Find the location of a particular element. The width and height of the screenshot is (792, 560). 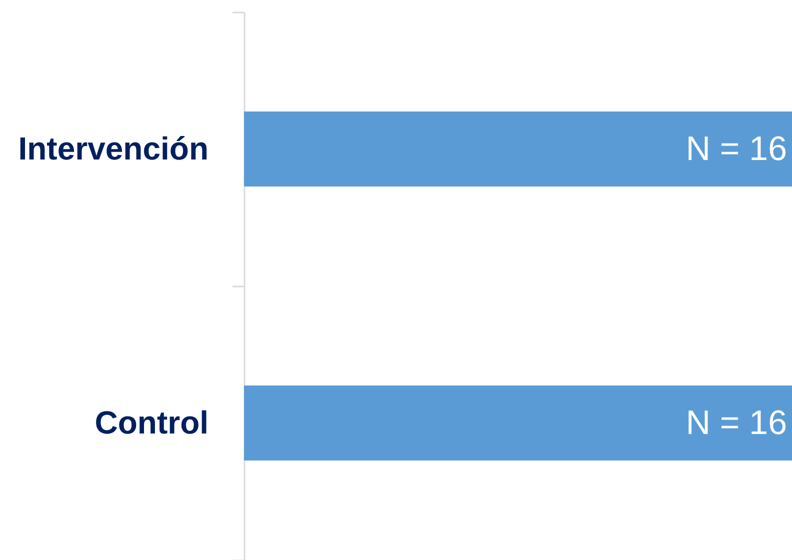

y-tick-label: Intervención is located at coordinates (113, 148).